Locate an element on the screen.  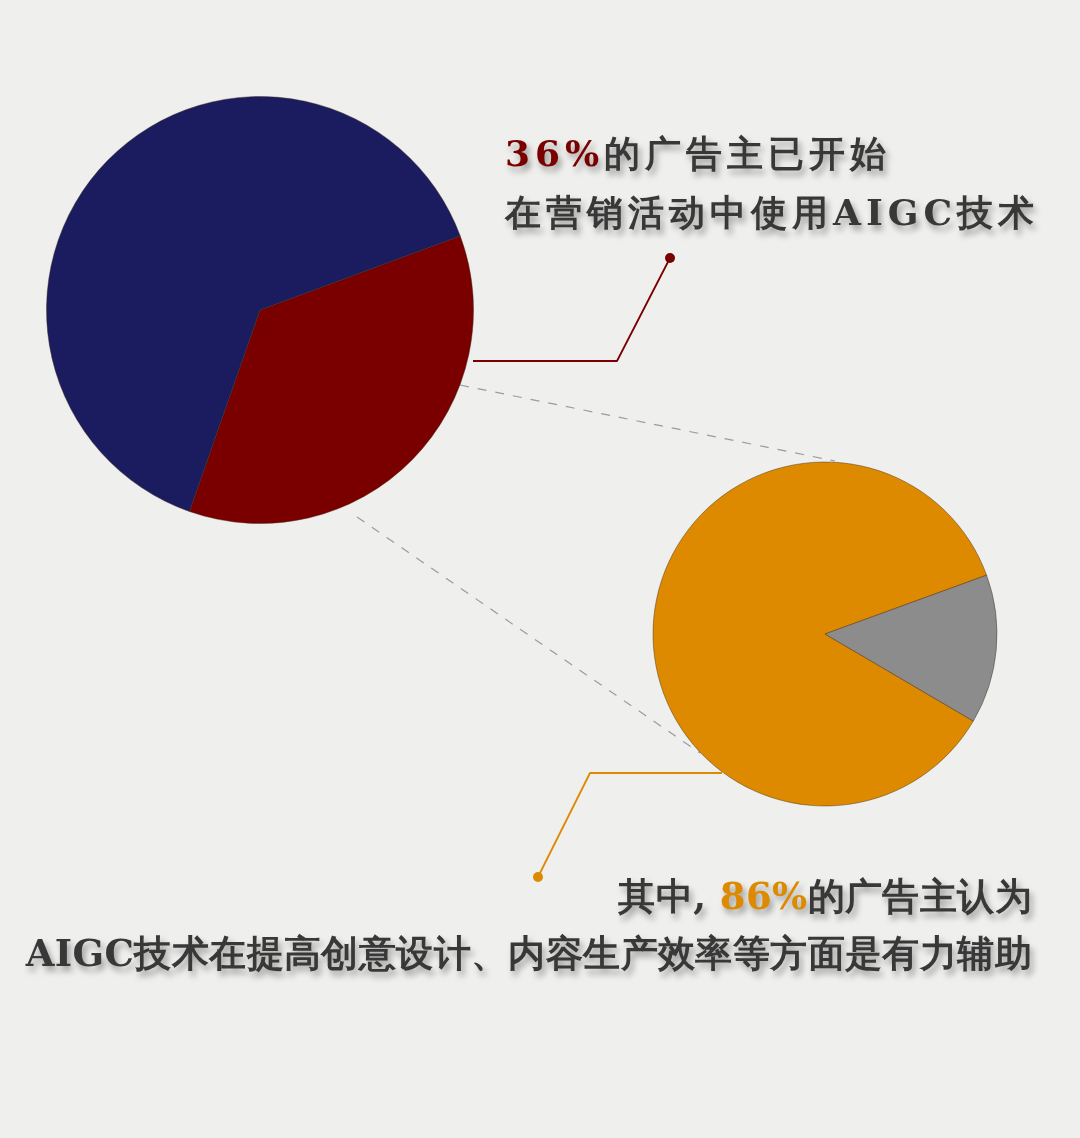
text: AIGC技术在提高创意设计、内容生产效率等方面是有力辅助 is located at coordinates (528, 953).